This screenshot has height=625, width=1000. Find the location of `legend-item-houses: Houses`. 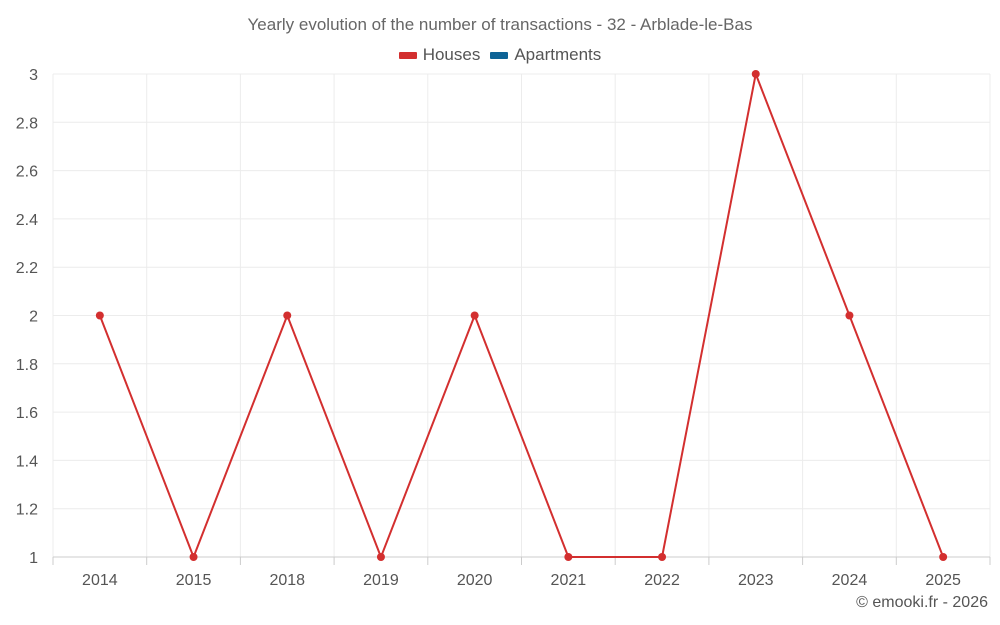

legend-item-houses: Houses is located at coordinates (439, 55).